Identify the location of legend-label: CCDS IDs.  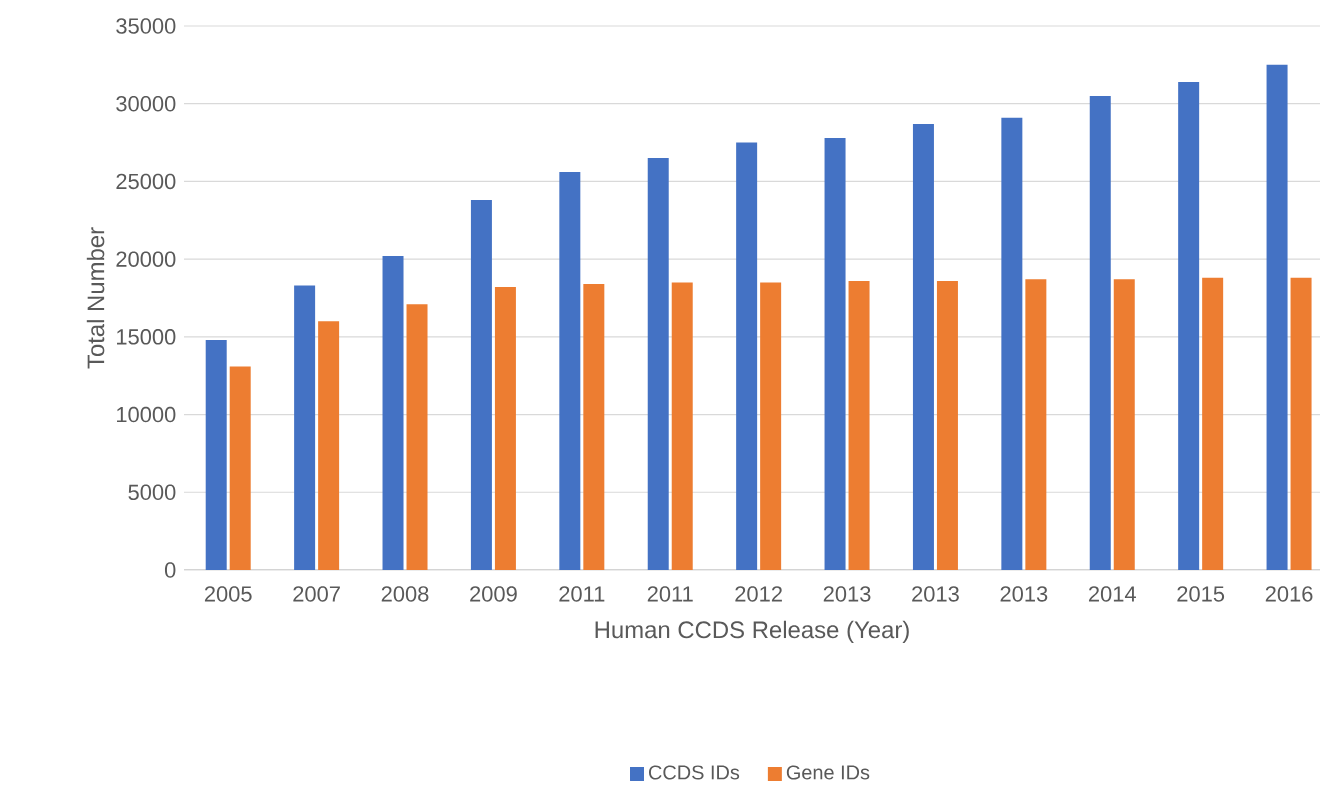
(694, 772).